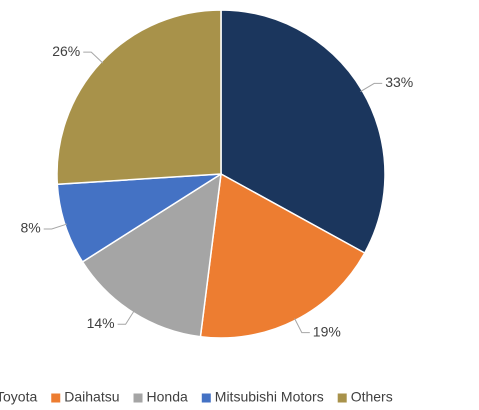  What do you see at coordinates (167, 397) in the screenshot?
I see `legend-label: Honda` at bounding box center [167, 397].